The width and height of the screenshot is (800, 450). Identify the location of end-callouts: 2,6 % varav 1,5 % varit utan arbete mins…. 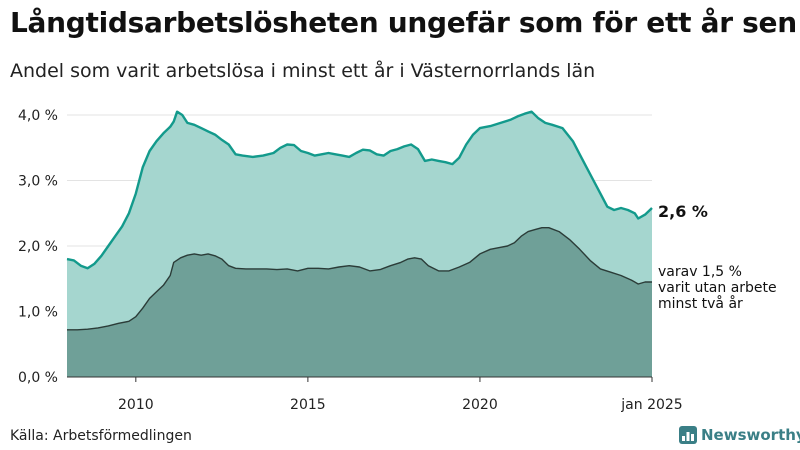
(717, 257).